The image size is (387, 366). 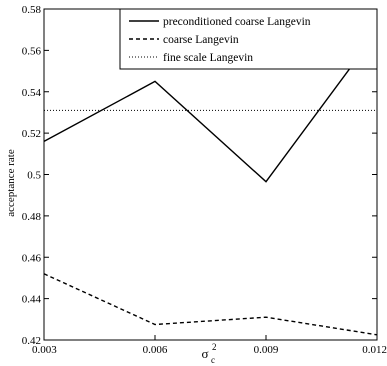 I want to click on x-axis-label: σ 2 c, so click(x=208, y=353).